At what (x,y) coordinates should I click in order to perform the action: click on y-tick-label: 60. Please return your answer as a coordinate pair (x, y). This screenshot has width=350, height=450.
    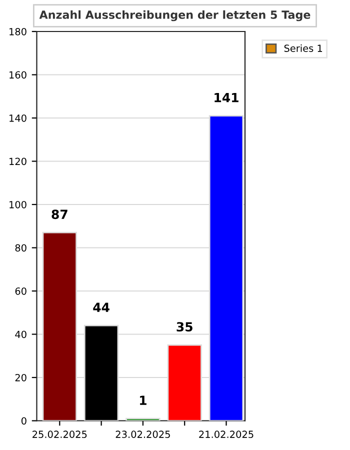
    Looking at the image, I should click on (20, 291).